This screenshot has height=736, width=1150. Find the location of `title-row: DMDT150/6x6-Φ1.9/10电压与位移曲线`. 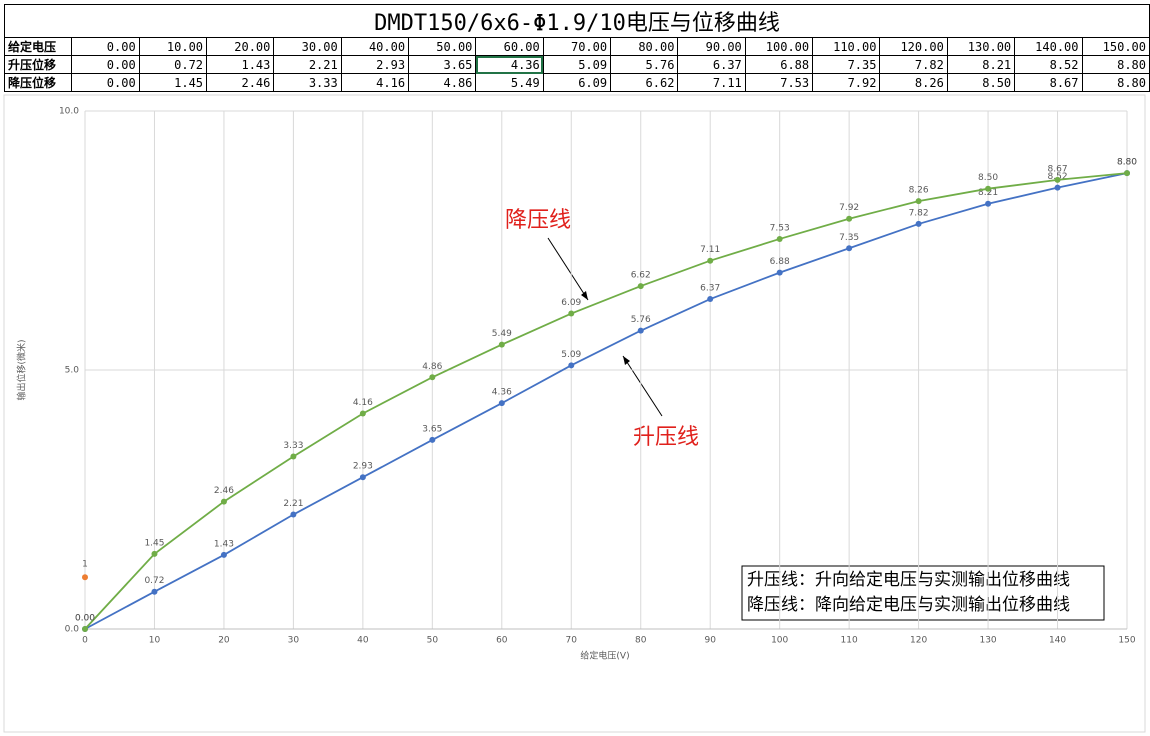

title-row: DMDT150/6x6-Φ1.9/10电压与位移曲线 is located at coordinates (577, 21).